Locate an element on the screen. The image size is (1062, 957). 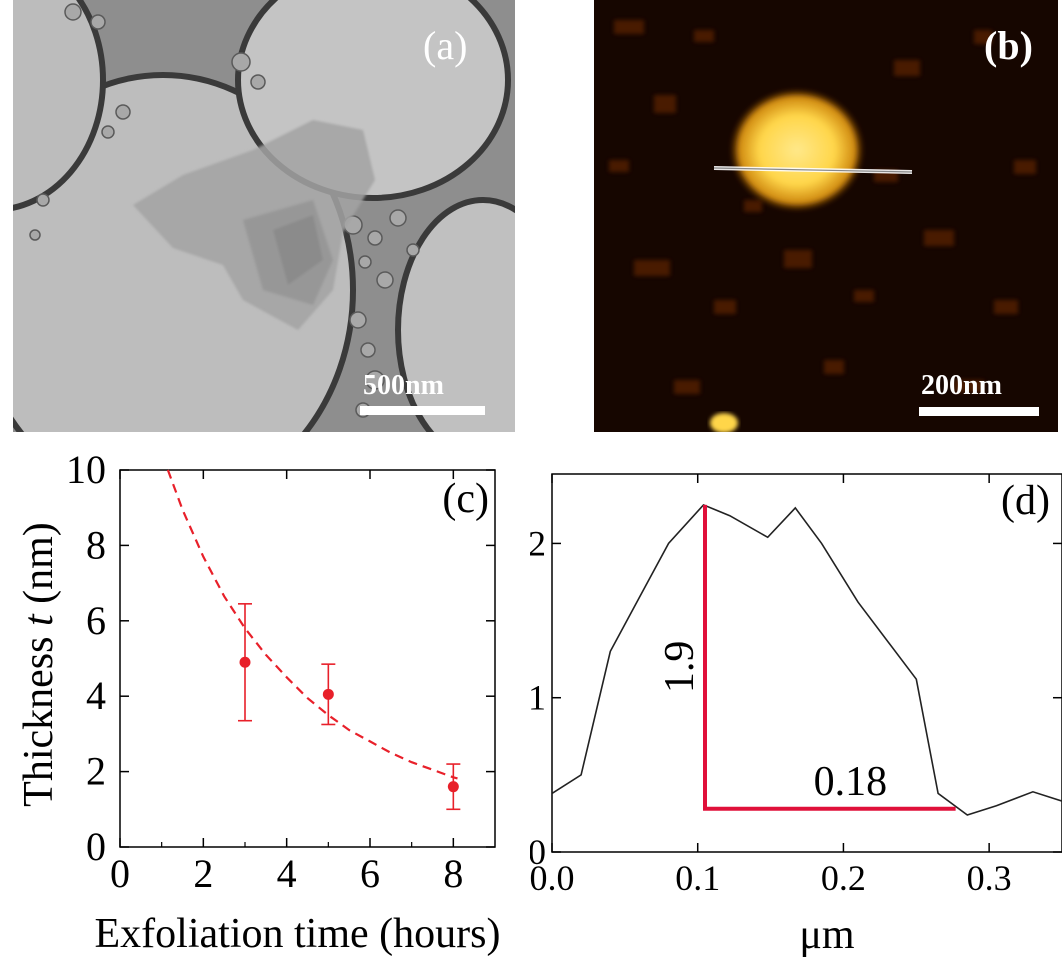
panel-d-label: (d) is located at coordinates (1025, 501).